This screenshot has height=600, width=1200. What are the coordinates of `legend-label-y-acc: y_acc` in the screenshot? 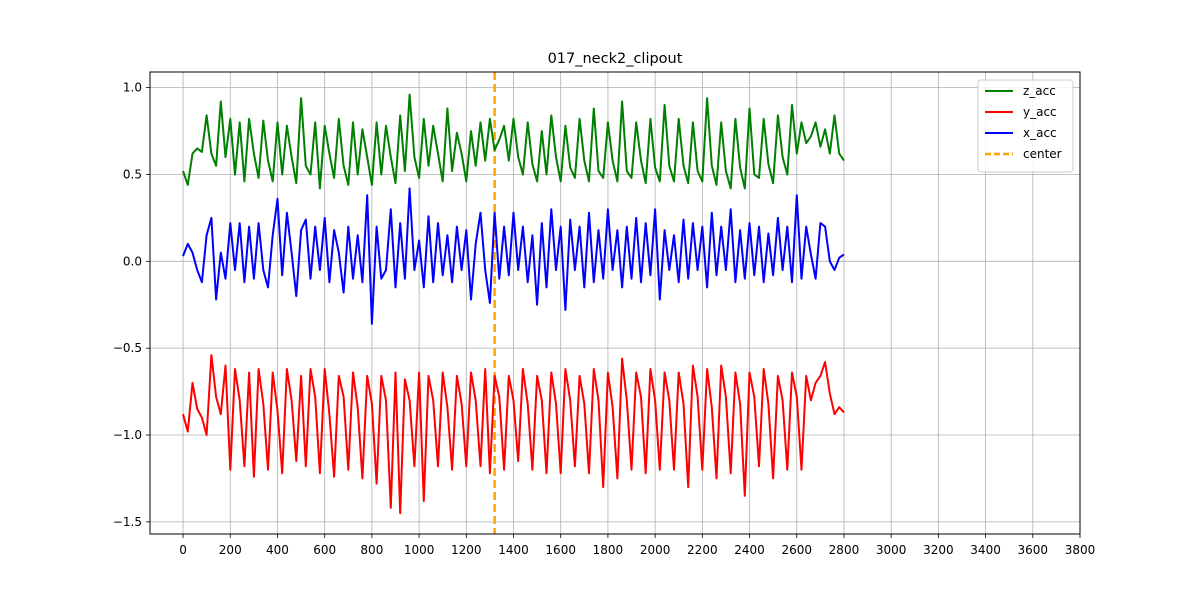 It's located at (1040, 112).